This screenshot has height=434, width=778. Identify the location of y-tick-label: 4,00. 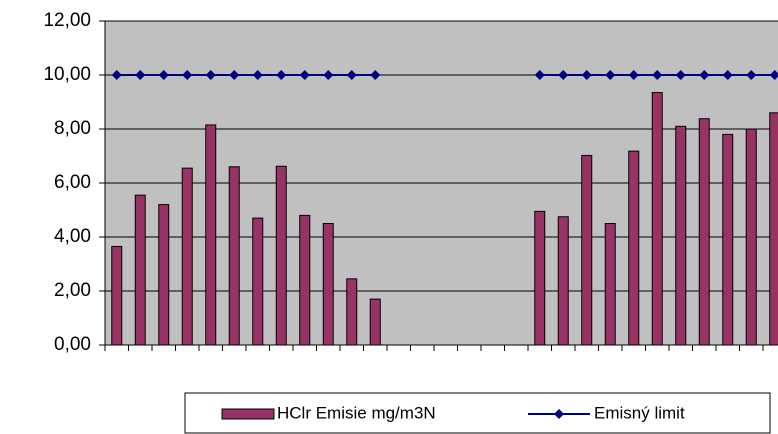
(72, 236).